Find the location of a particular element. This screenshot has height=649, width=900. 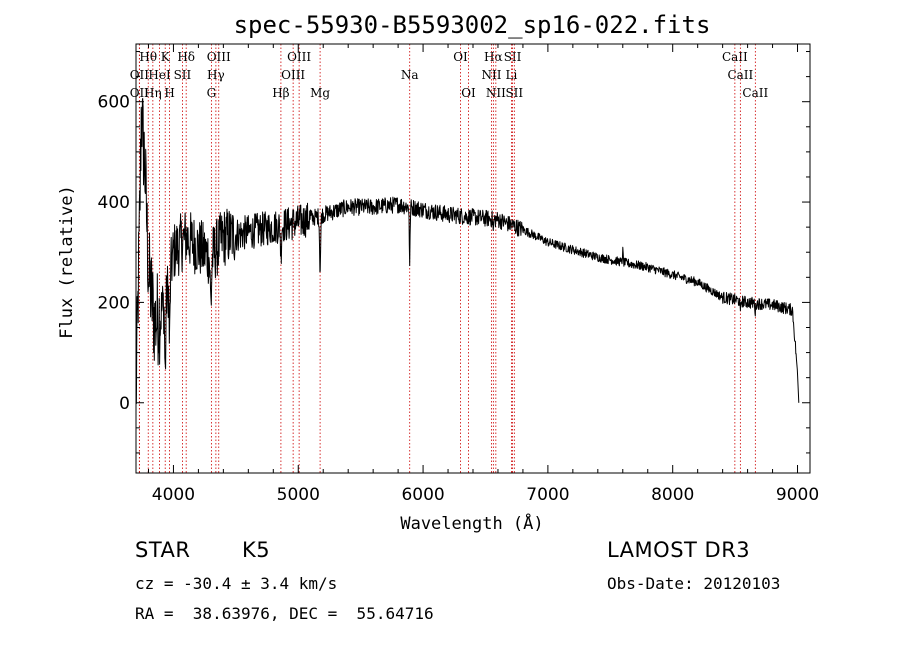

line-marker-label: Mg is located at coordinates (320, 93).